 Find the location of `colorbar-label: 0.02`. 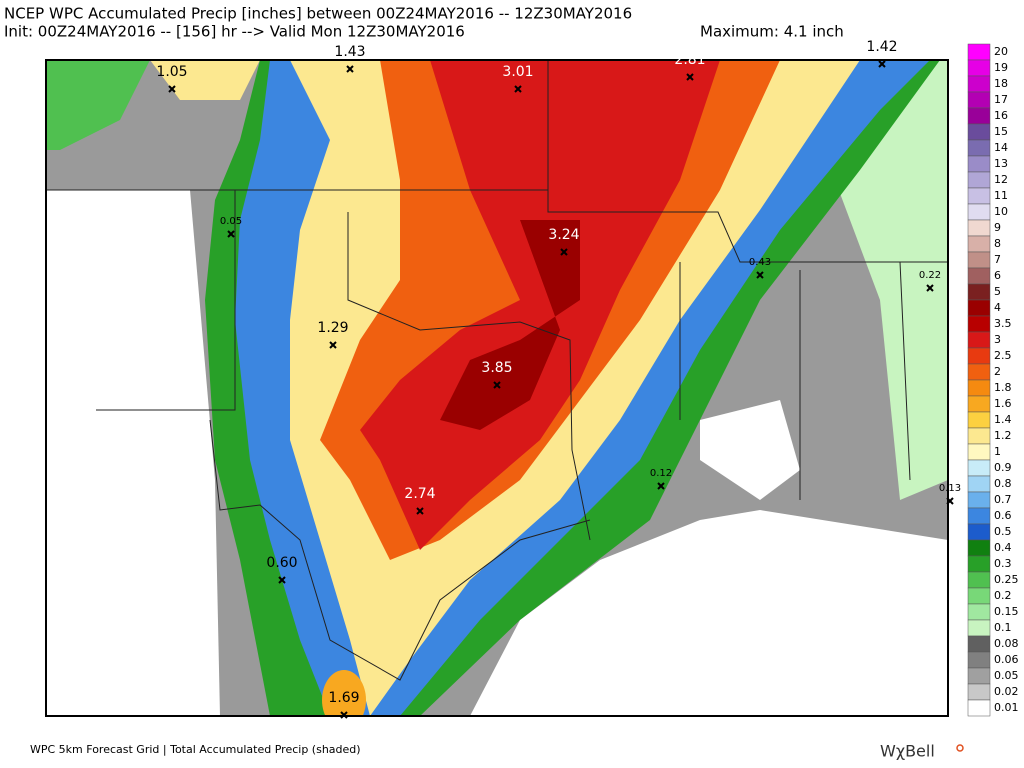

colorbar-label: 0.02 is located at coordinates (1006, 691).